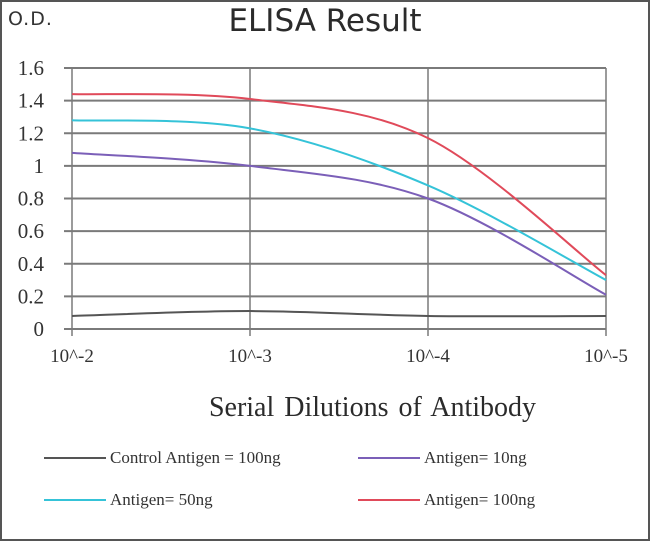  I want to click on y-tick-label: 1.2, so click(31, 133).